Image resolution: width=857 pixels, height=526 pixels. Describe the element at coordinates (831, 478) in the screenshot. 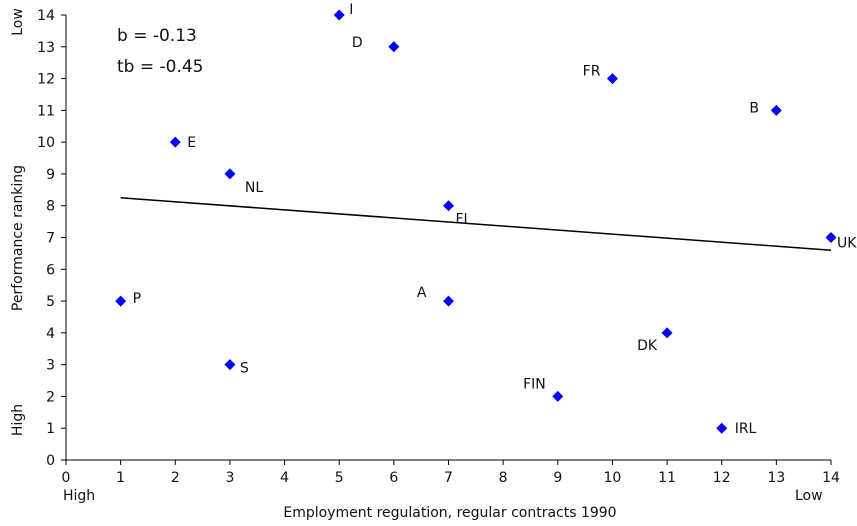

I see `x-tick-label: 14` at that location.